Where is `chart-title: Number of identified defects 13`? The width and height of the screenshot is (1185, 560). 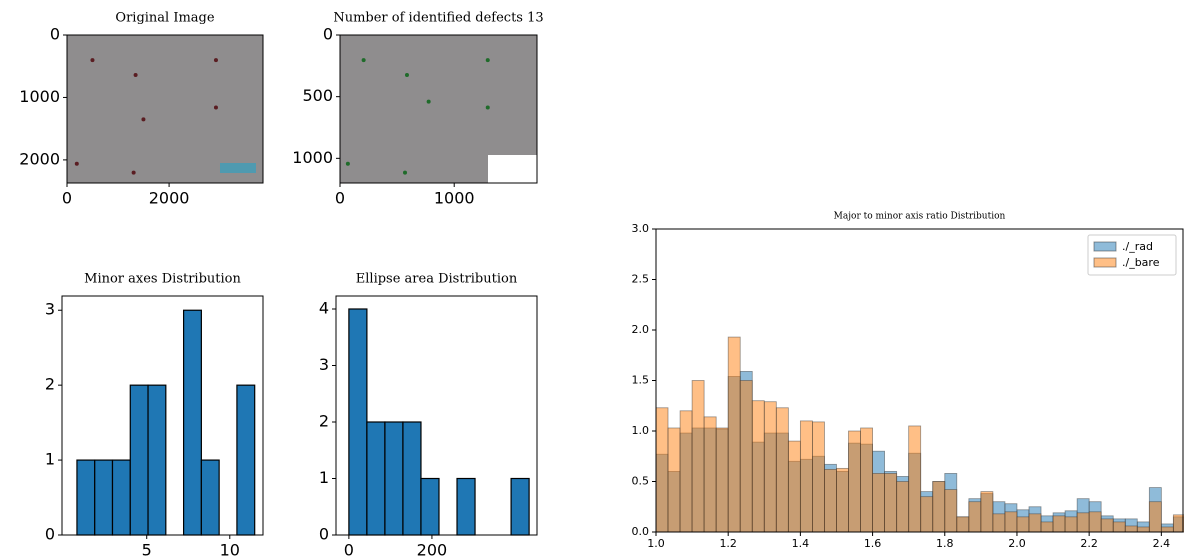 chart-title: Number of identified defects 13 is located at coordinates (438, 18).